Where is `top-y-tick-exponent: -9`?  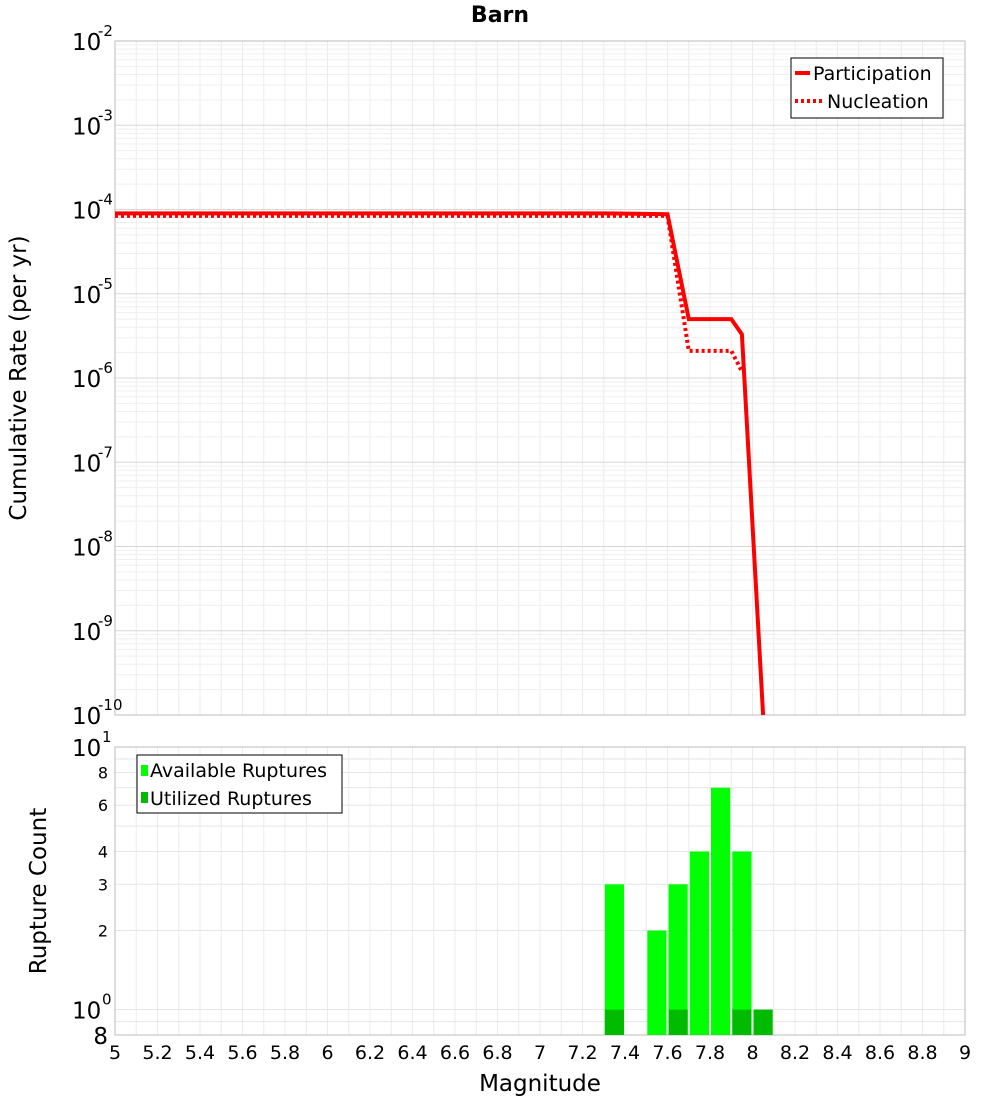 top-y-tick-exponent: -9 is located at coordinates (105, 621).